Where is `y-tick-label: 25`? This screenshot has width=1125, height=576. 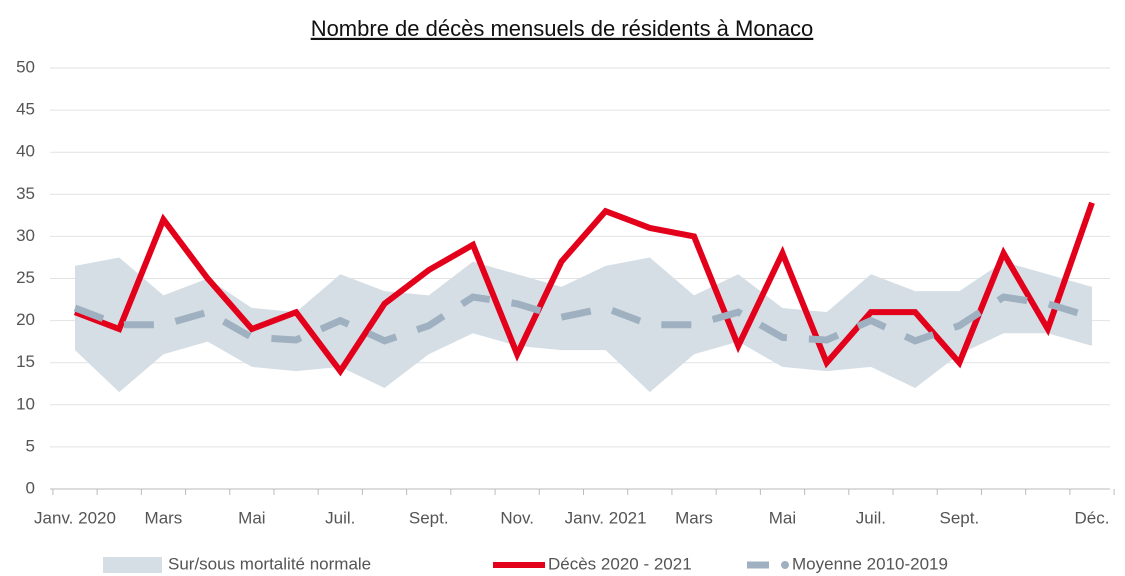
y-tick-label: 25 is located at coordinates (25, 277).